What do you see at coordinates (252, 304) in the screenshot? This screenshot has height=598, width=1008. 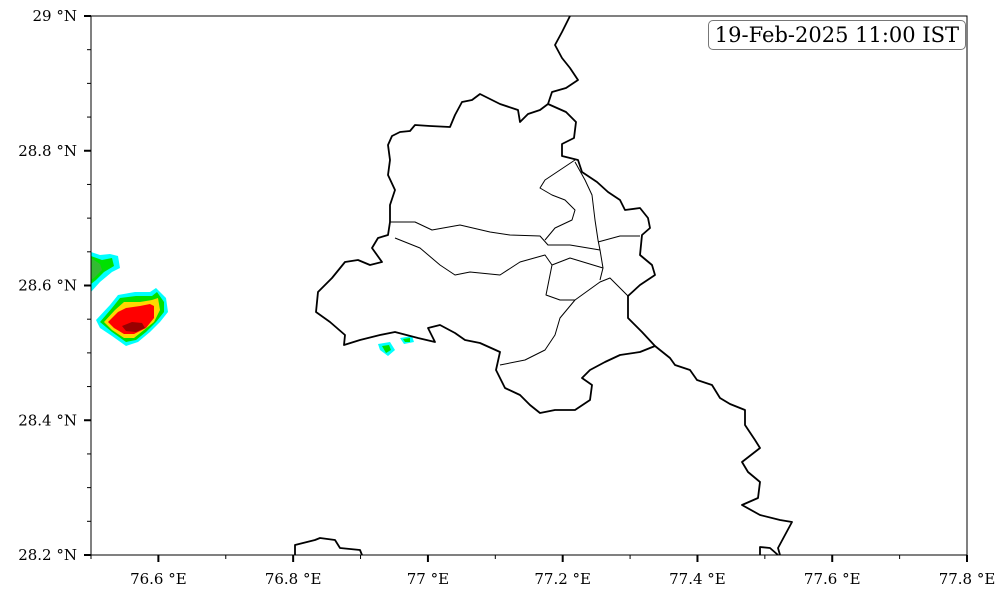 I see `precipitation-layer` at bounding box center [252, 304].